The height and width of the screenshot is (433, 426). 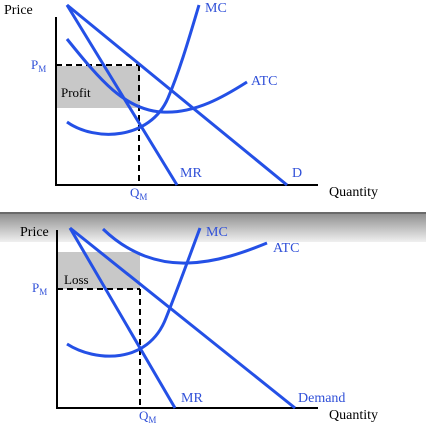 What do you see at coordinates (38, 65) in the screenshot?
I see `top-price-tick: PM` at bounding box center [38, 65].